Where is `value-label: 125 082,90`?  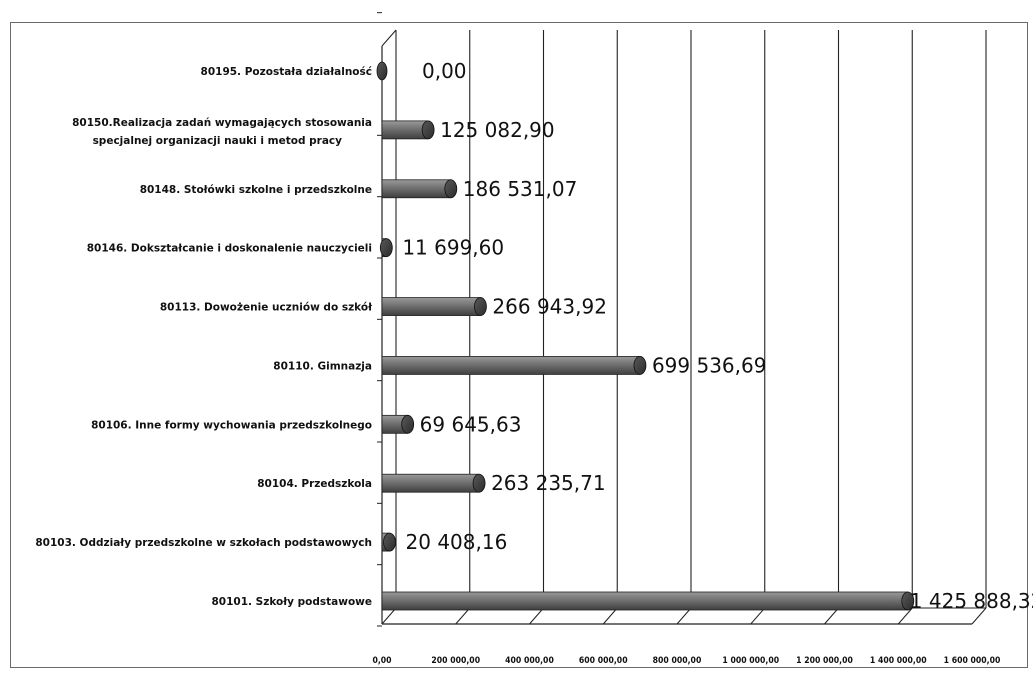
value-label: 125 082,90 is located at coordinates (497, 130).